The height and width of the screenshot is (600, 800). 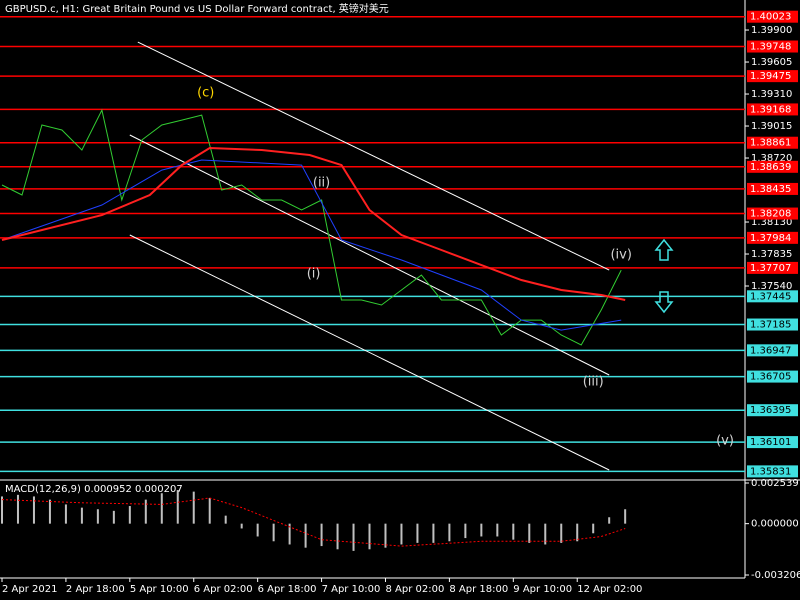 I want to click on y-tick-label: 1.38720, so click(x=771, y=158).